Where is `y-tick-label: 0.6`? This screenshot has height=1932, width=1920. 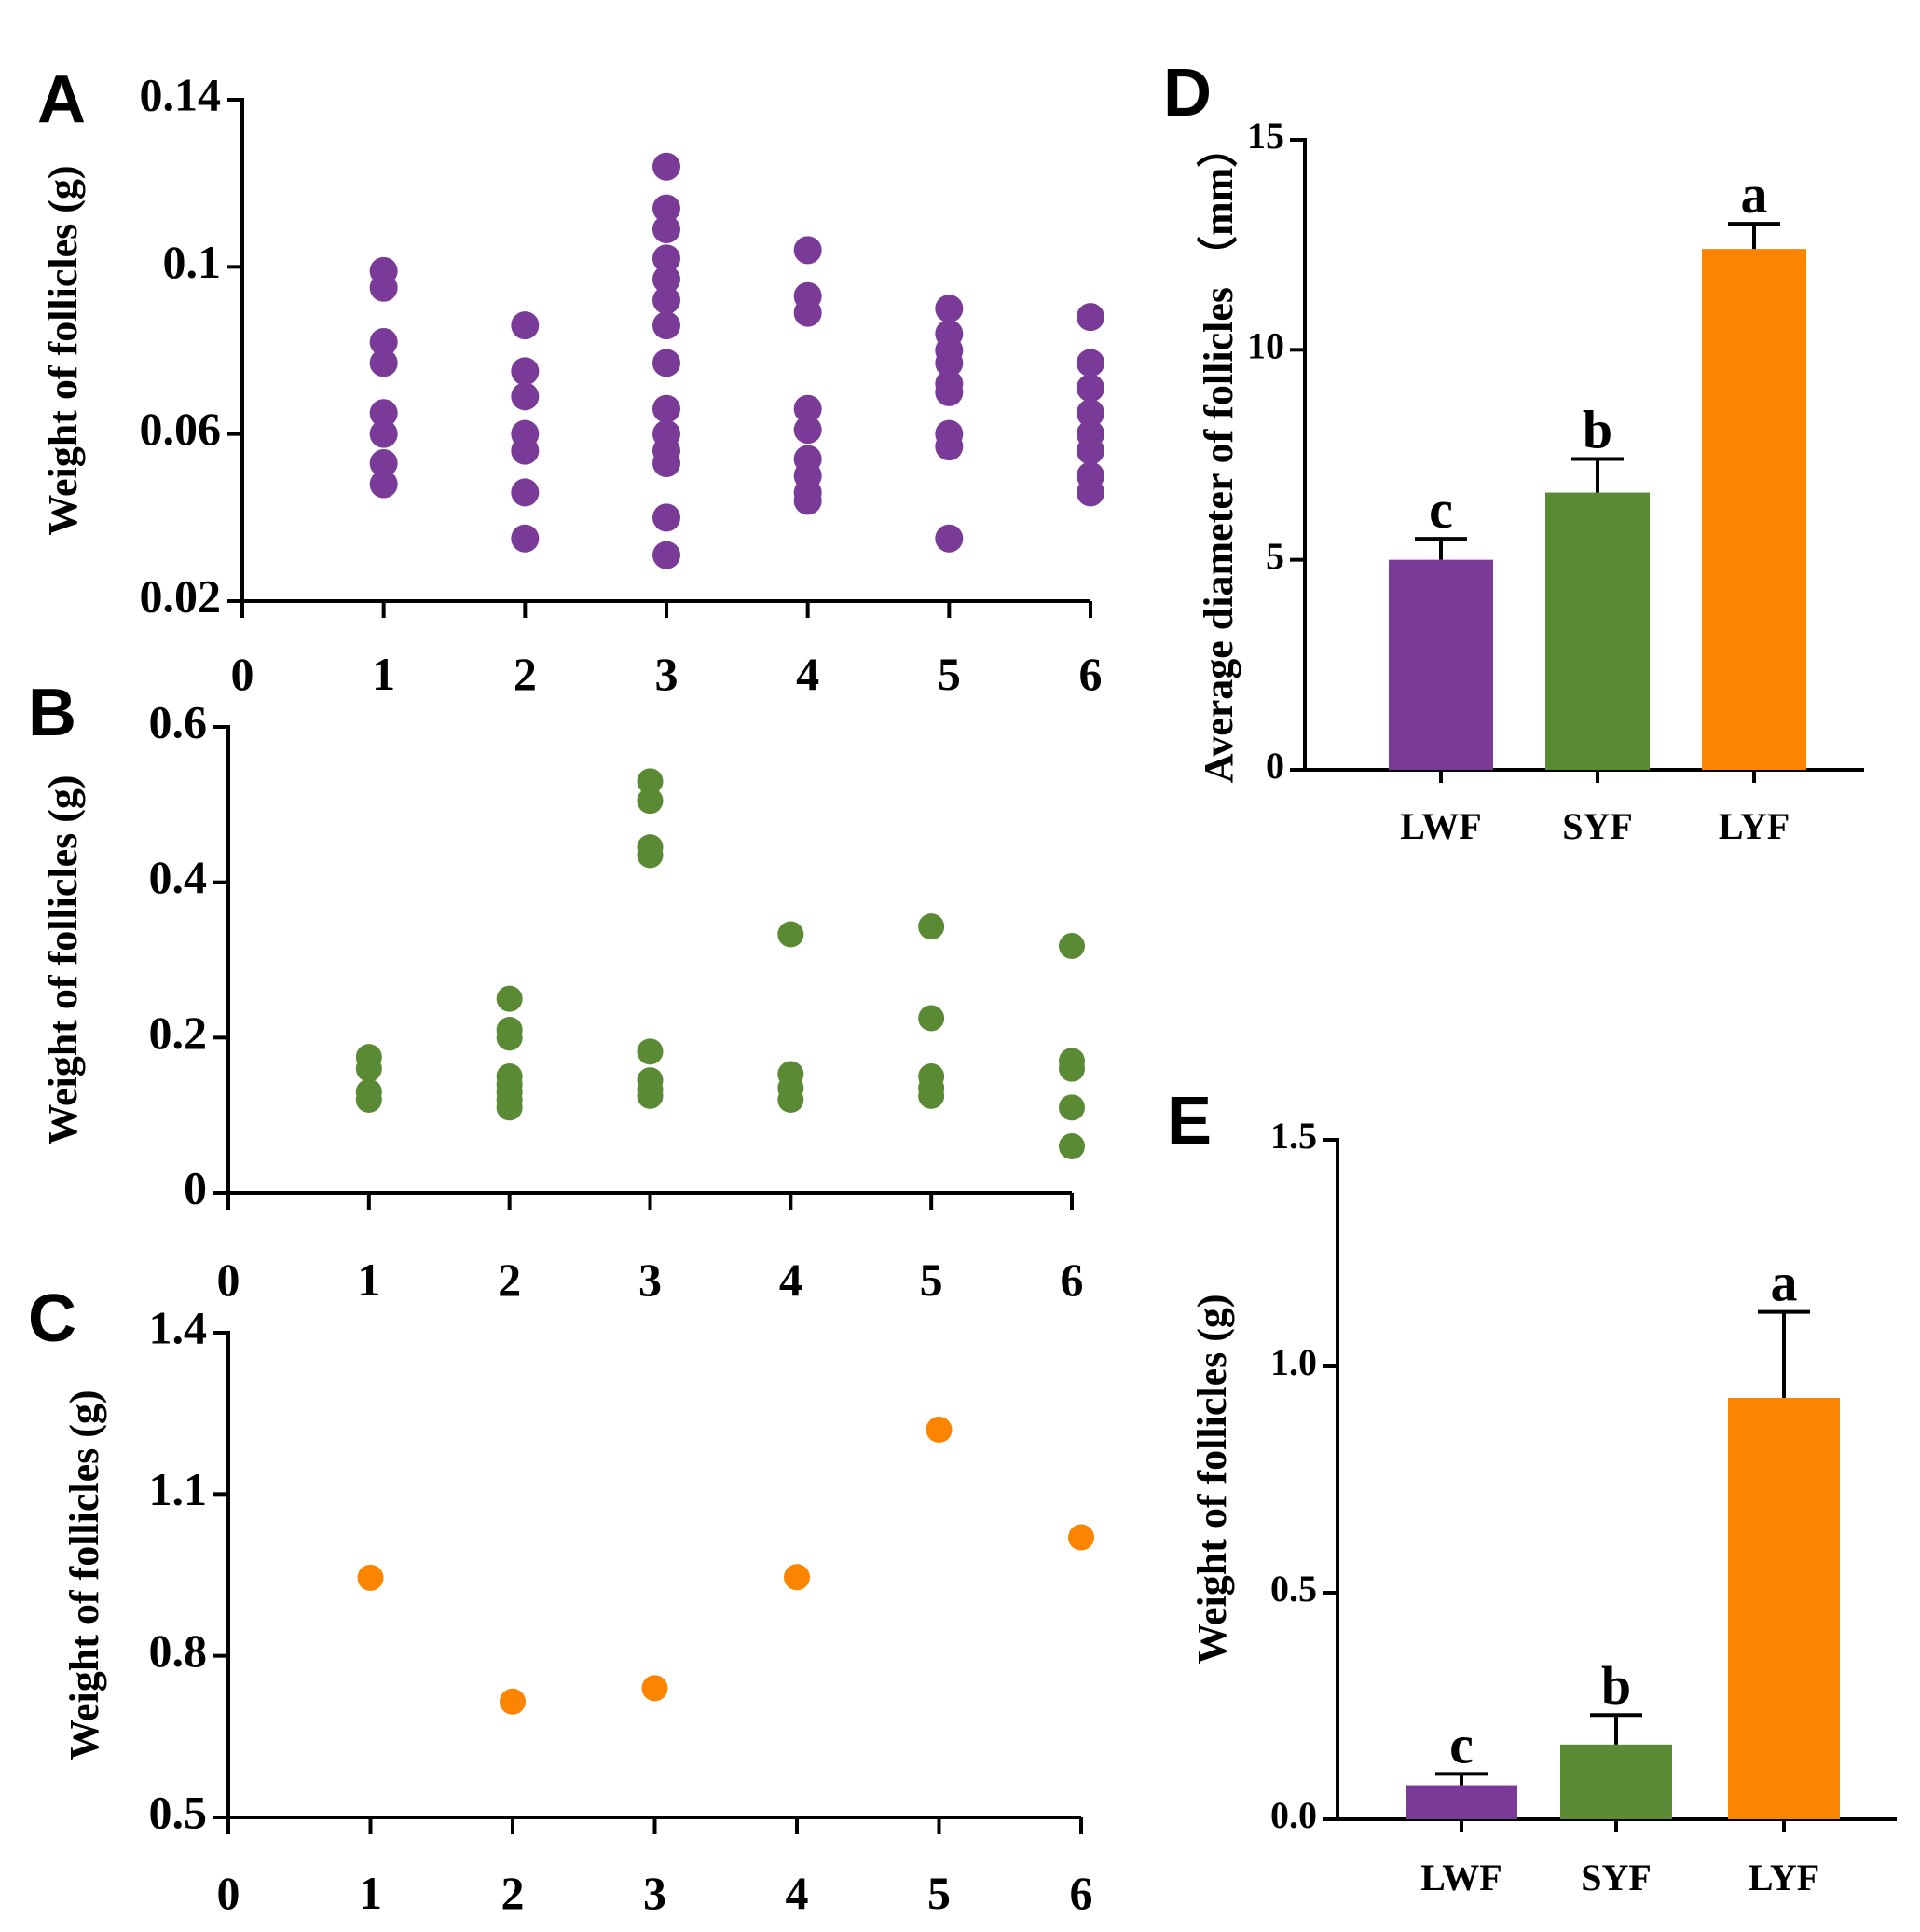
y-tick-label: 0.6 is located at coordinates (178, 721).